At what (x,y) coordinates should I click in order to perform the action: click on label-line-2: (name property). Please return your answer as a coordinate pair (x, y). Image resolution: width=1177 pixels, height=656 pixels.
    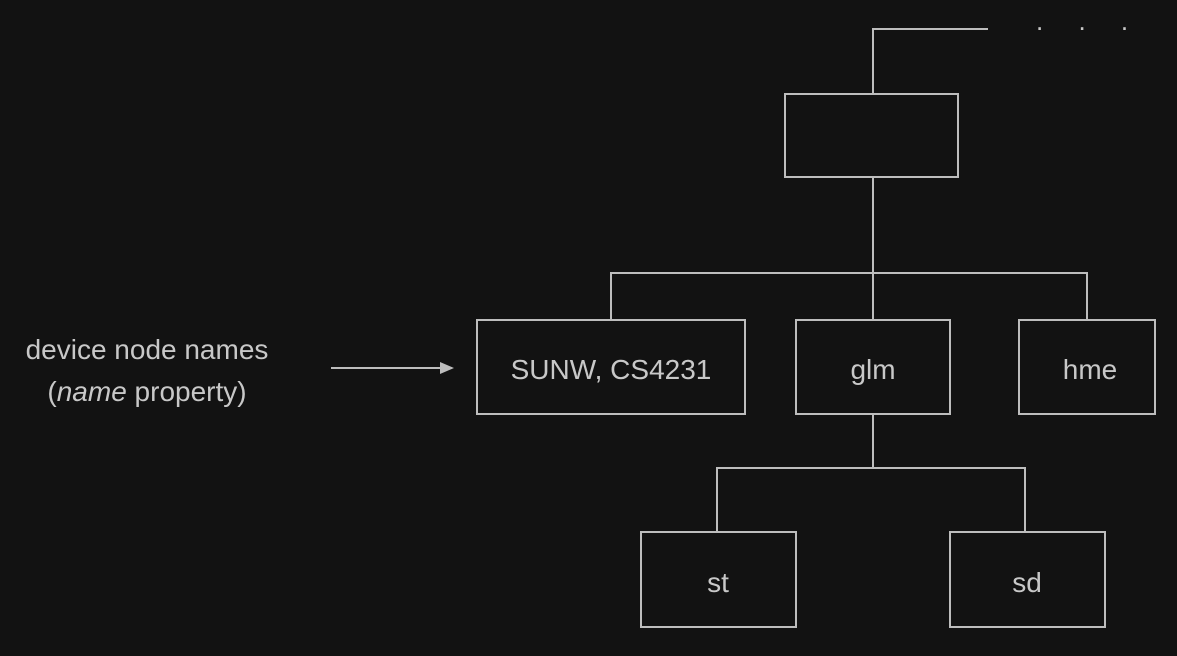
    Looking at the image, I should click on (147, 392).